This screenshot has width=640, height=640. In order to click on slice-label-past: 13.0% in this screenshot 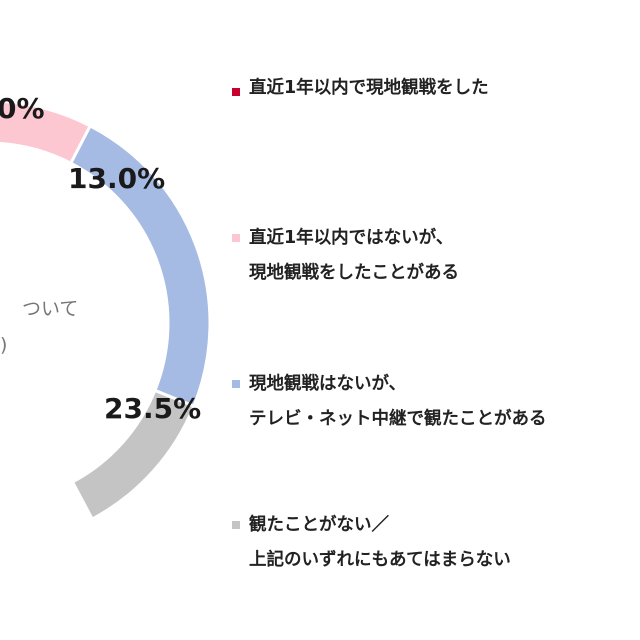, I will do `click(116, 178)`.